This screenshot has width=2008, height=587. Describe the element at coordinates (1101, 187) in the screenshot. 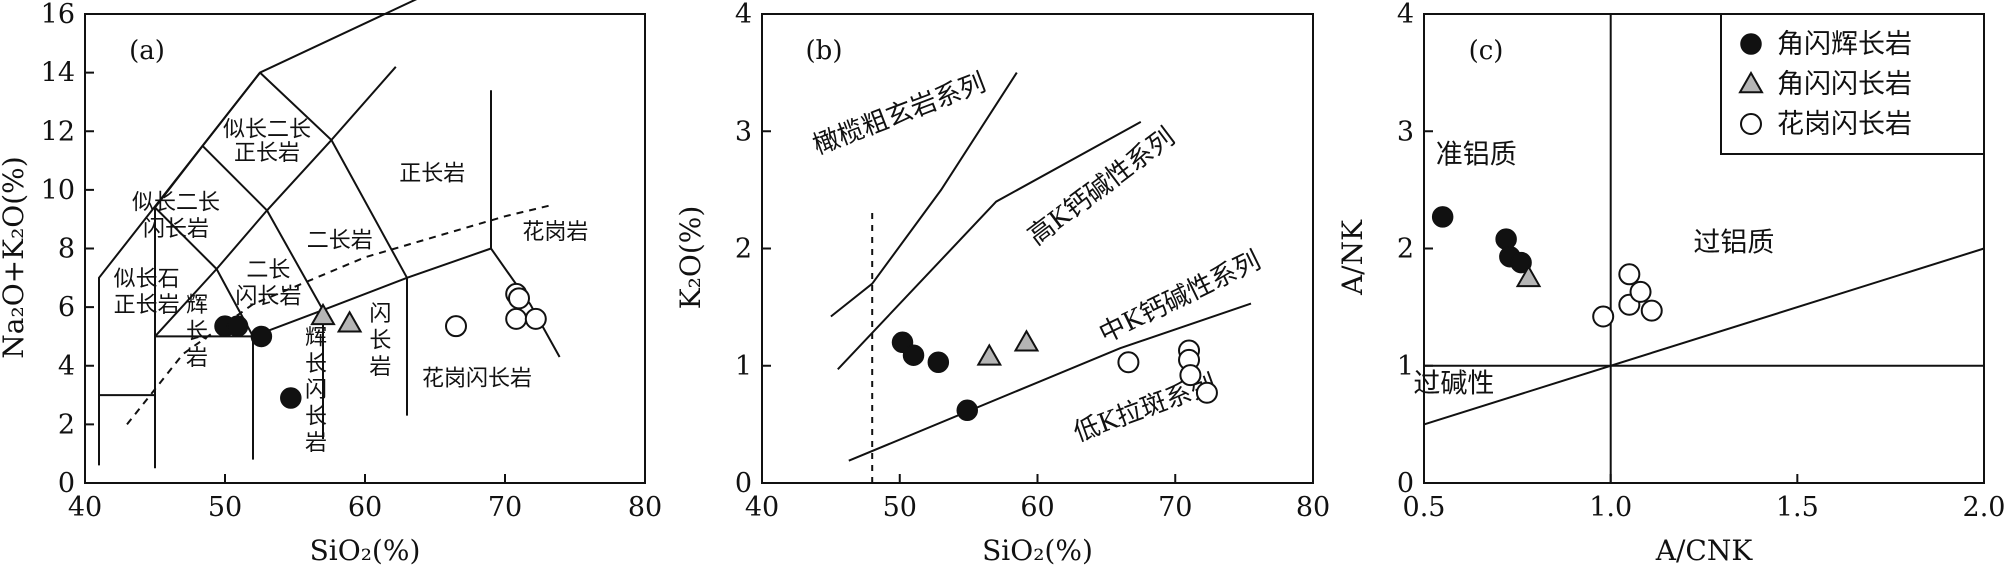

I see `series-label: 高K钙碱性系列` at that location.